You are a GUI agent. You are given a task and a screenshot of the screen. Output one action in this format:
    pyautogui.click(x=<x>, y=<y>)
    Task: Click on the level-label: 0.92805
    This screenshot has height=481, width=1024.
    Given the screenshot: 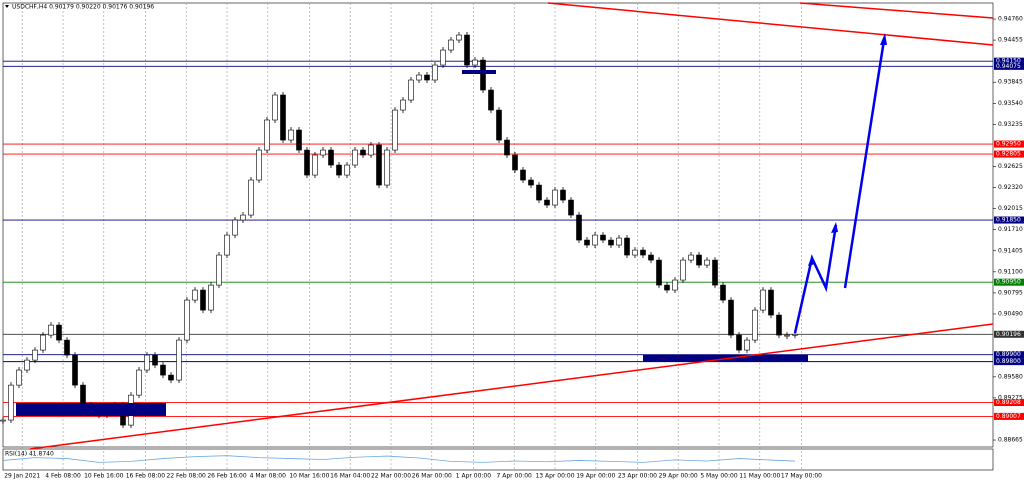 What is the action you would take?
    pyautogui.click(x=1008, y=154)
    